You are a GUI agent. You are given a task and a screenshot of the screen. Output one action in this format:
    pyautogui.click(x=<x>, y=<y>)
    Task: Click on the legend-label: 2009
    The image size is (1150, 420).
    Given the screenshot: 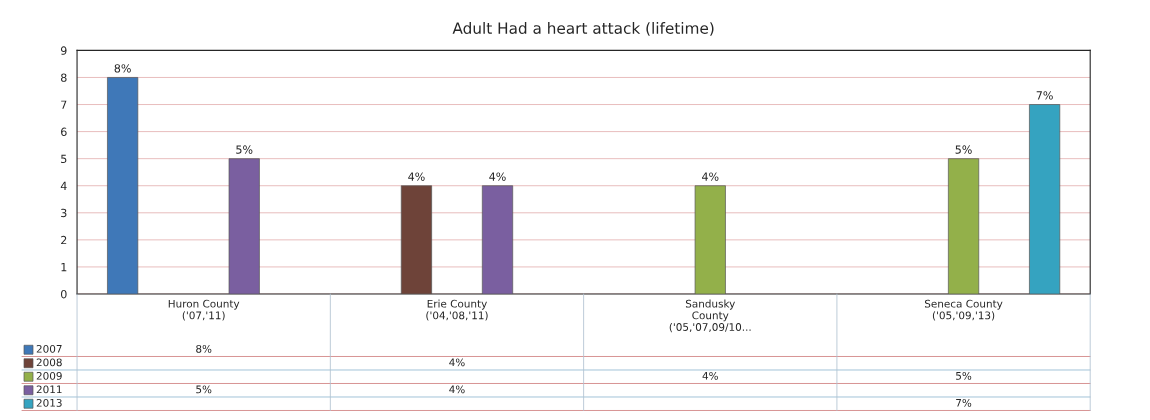 What is the action you would take?
    pyautogui.click(x=49, y=375)
    